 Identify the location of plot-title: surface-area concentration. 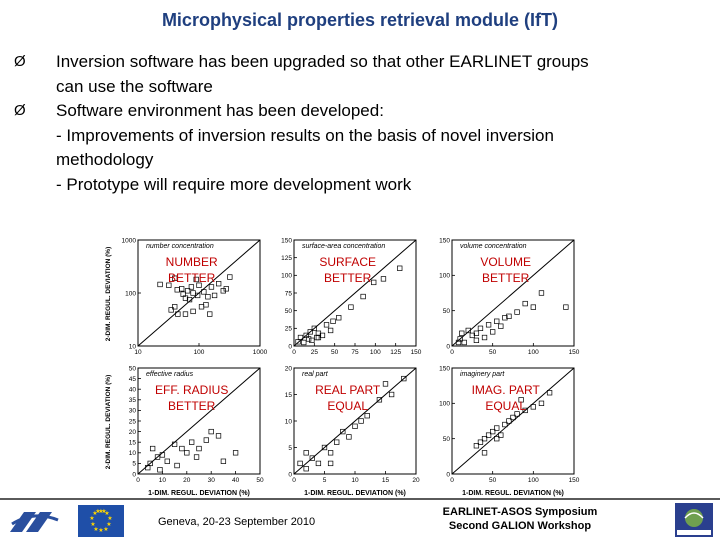
(343, 246).